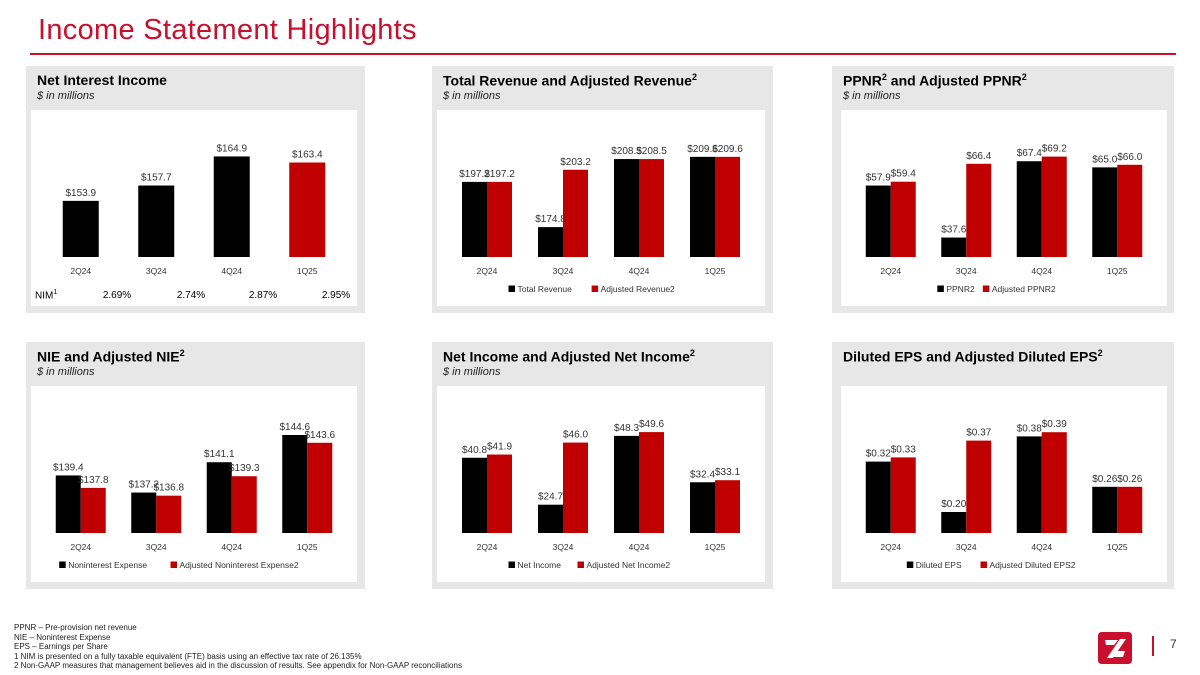 The image size is (1200, 675). I want to click on nim-value: 2.74%, so click(191, 295).